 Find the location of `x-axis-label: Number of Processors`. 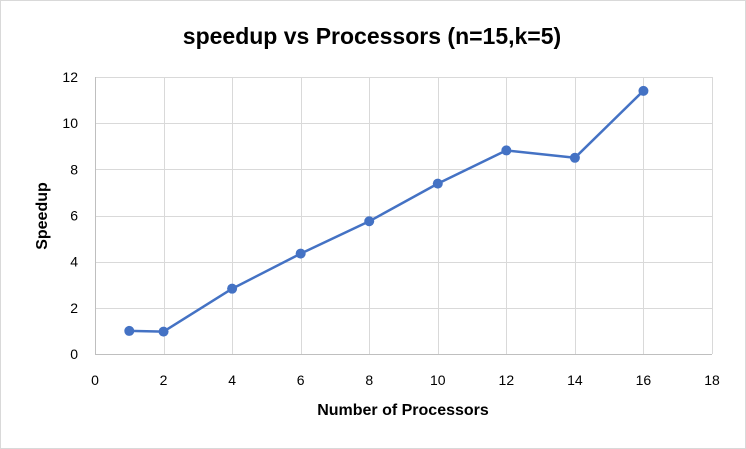

x-axis-label: Number of Processors is located at coordinates (403, 410).